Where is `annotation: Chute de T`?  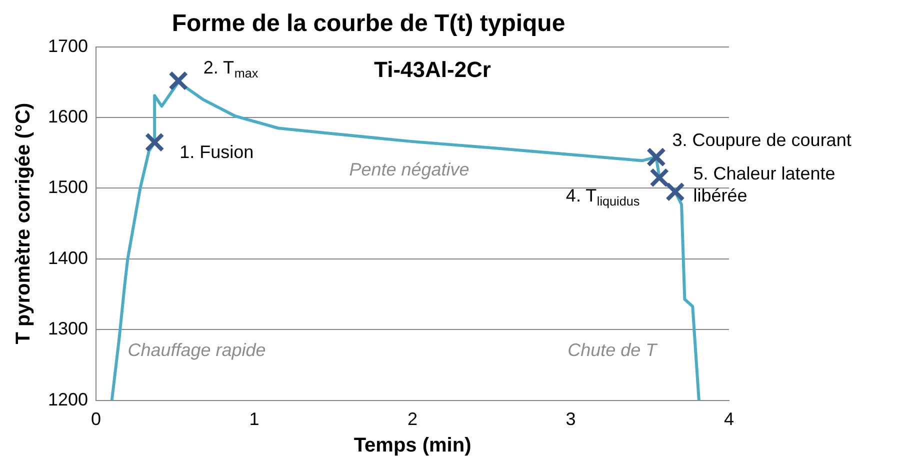
annotation: Chute de T is located at coordinates (613, 350).